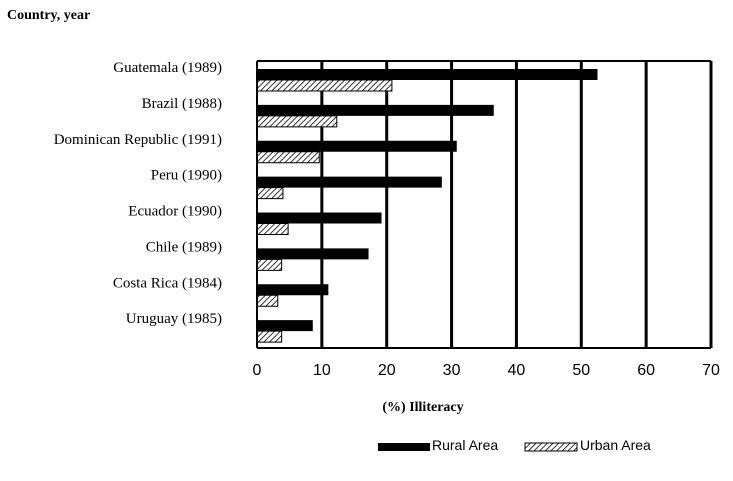 The width and height of the screenshot is (733, 481). I want to click on category-label: Costa Rica (1984), so click(167, 283).